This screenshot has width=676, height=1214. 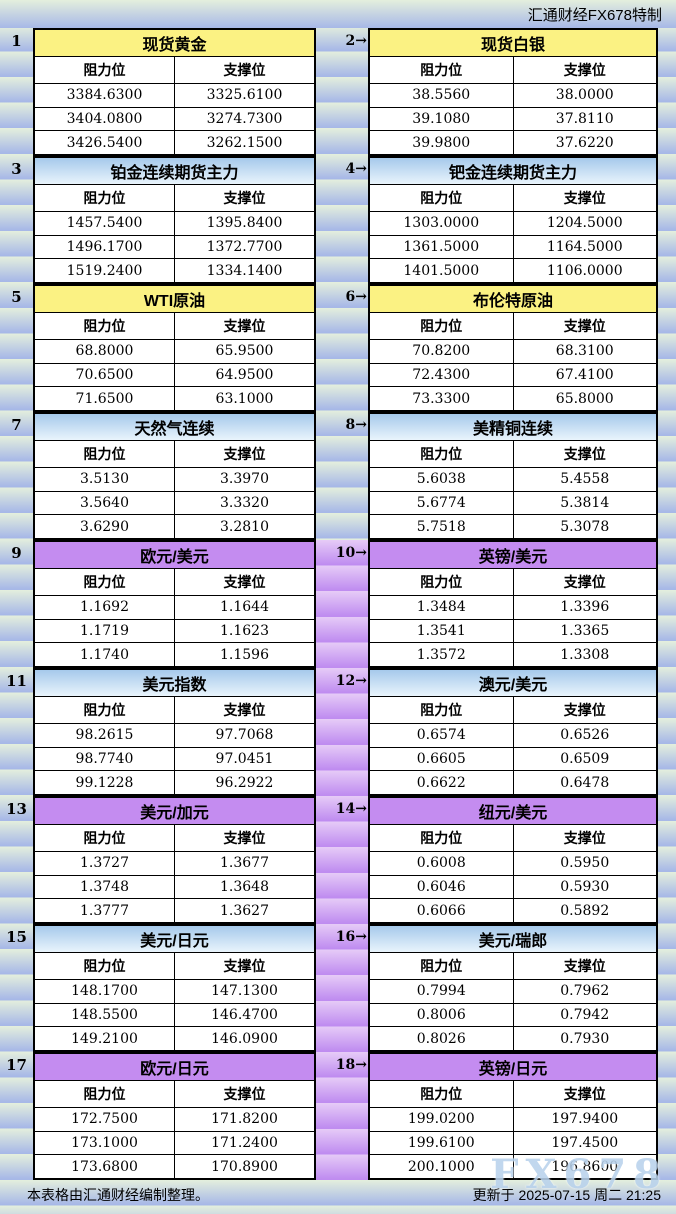 What do you see at coordinates (356, 297) in the screenshot?
I see `gutter-arrow-label: 6→` at bounding box center [356, 297].